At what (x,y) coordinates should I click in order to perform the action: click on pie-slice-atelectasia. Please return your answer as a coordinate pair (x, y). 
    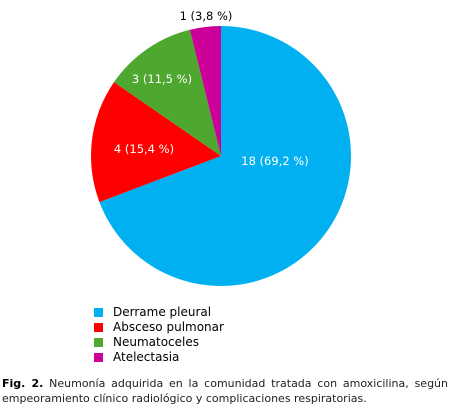
    Looking at the image, I should click on (205, 91).